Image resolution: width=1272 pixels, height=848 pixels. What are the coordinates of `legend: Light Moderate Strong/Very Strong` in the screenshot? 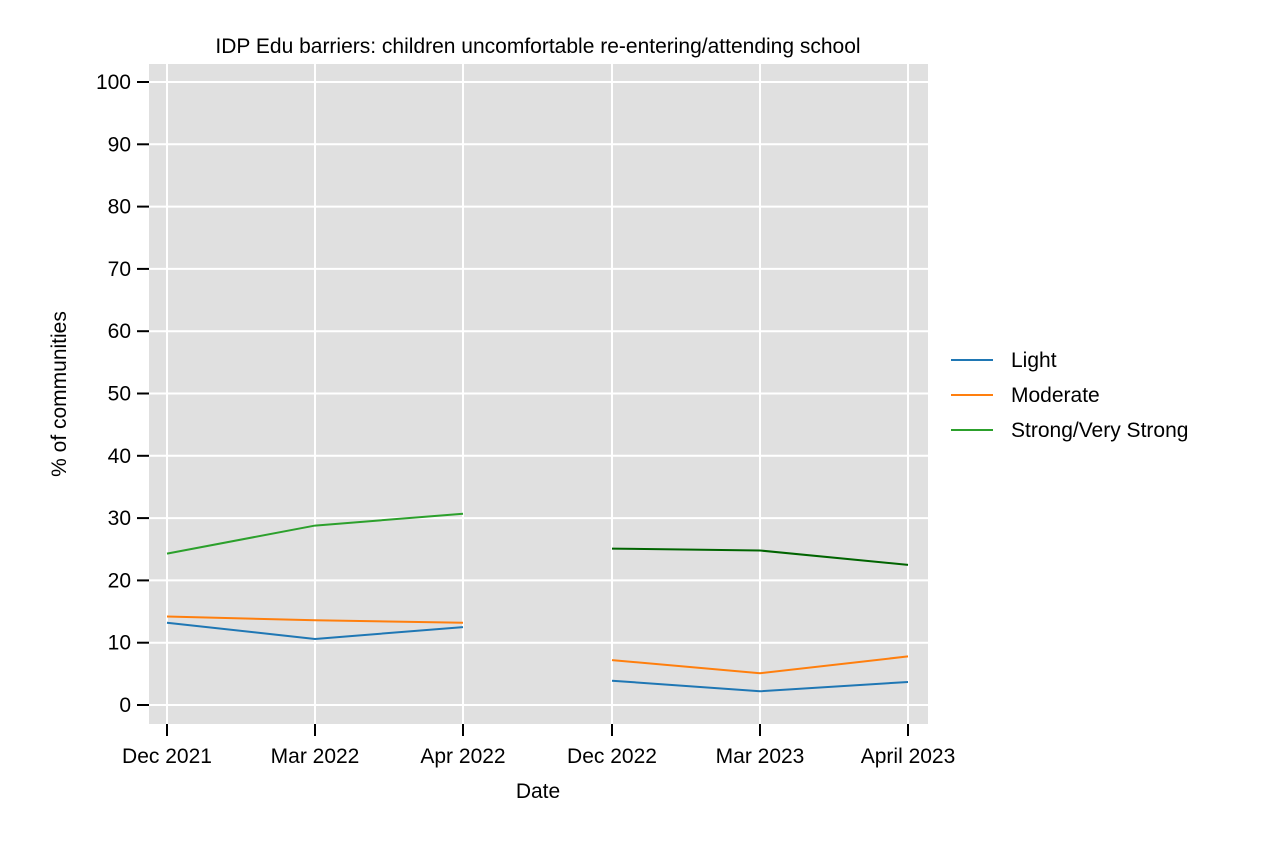 It's located at (1069, 395).